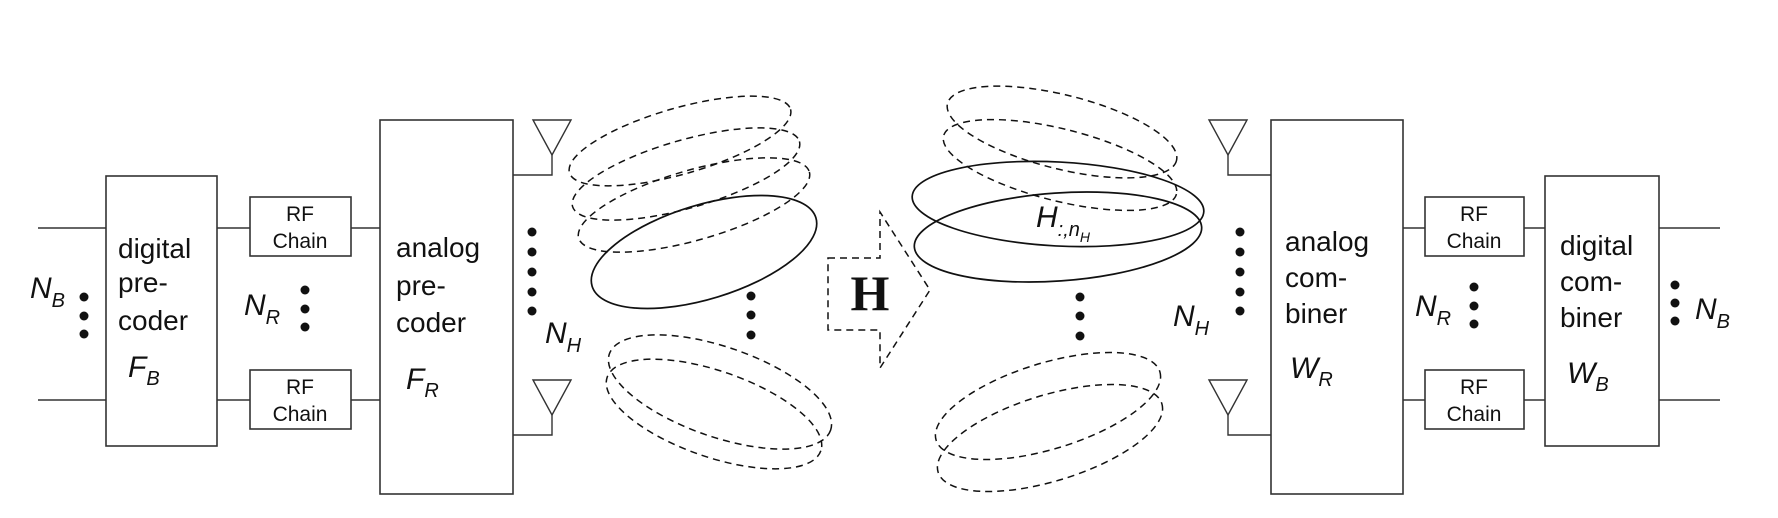 The width and height of the screenshot is (1778, 518). I want to click on rx-rf-chain-top: RF Chain, so click(1474, 226).